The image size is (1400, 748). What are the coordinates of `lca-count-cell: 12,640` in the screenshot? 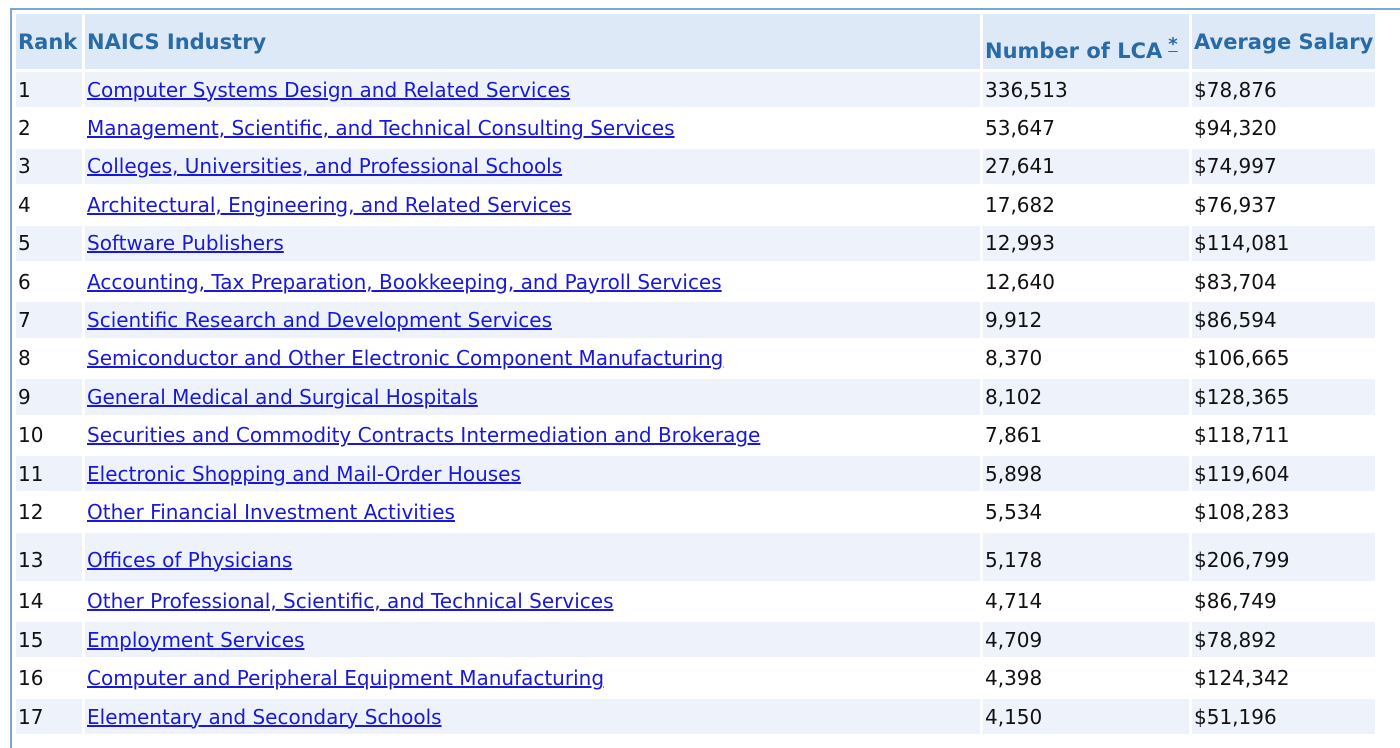 It's located at (1020, 281).